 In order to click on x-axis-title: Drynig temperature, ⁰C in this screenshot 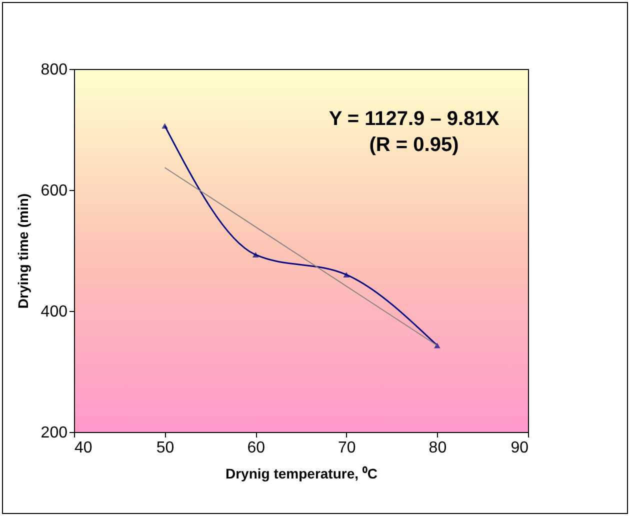, I will do `click(301, 474)`.